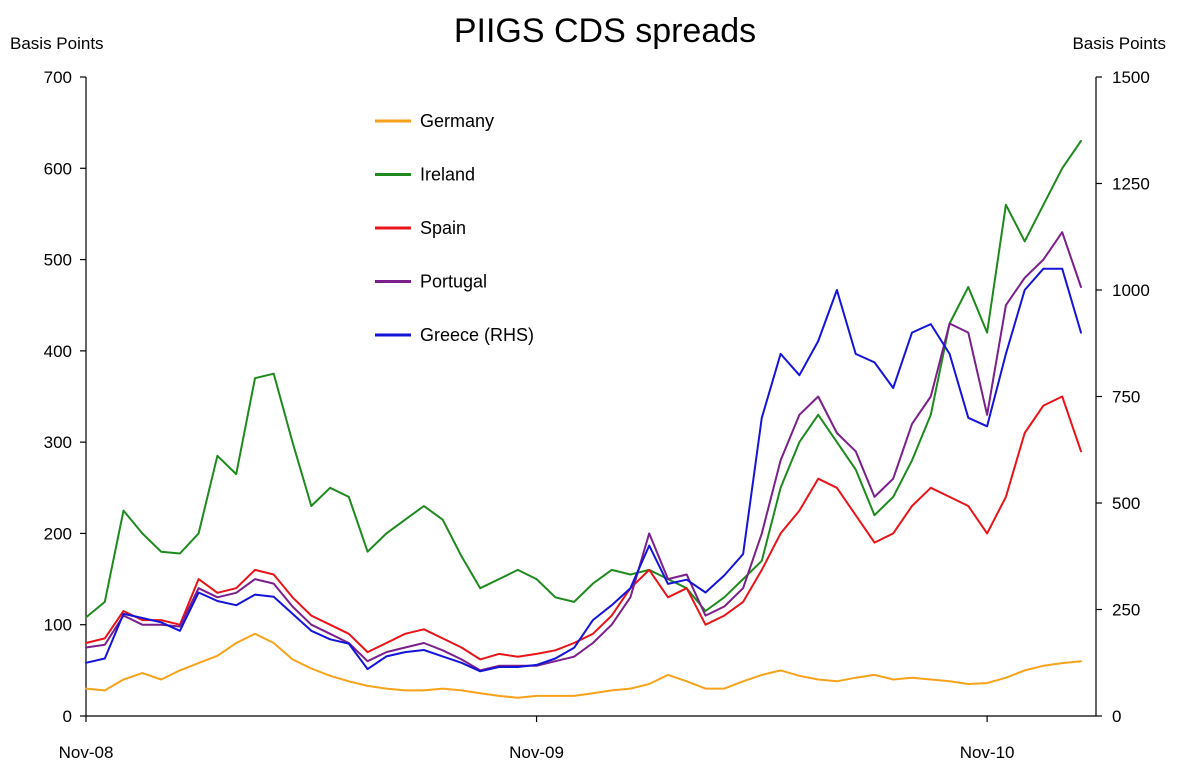 The width and height of the screenshot is (1181, 770). What do you see at coordinates (1116, 716) in the screenshot?
I see `y-right-tick-label: 0` at bounding box center [1116, 716].